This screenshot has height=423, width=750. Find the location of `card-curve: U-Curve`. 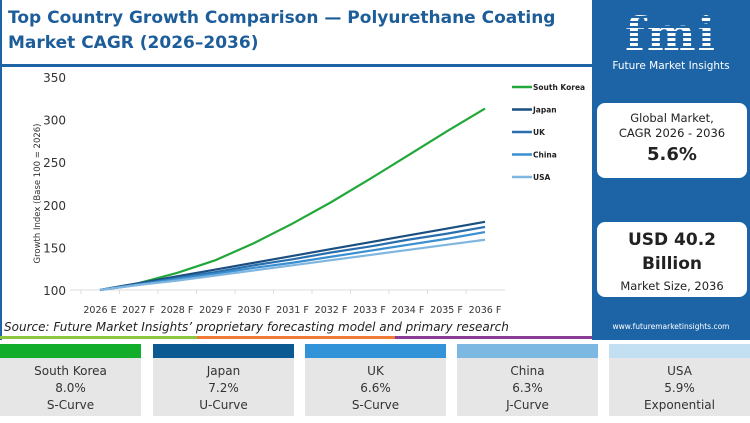

card-curve: U-Curve is located at coordinates (223, 405).